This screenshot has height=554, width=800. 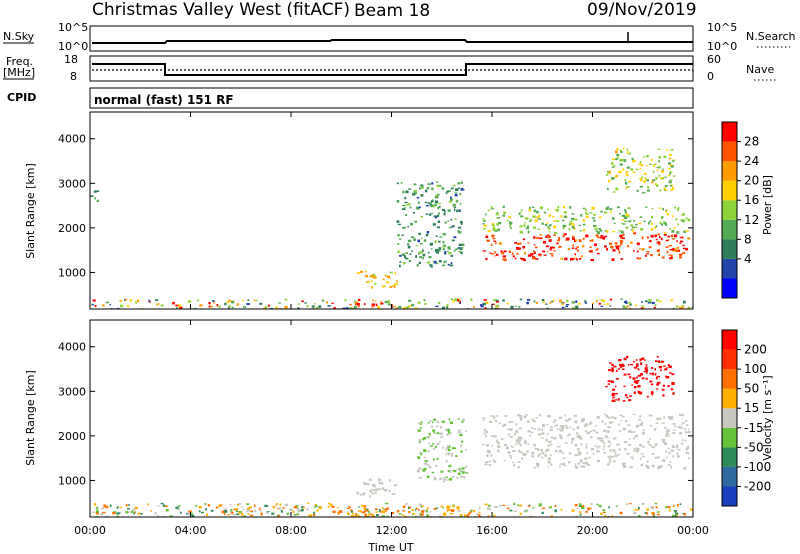 What do you see at coordinates (72, 391) in the screenshot?
I see `y-tick-label: 3000` at bounding box center [72, 391].